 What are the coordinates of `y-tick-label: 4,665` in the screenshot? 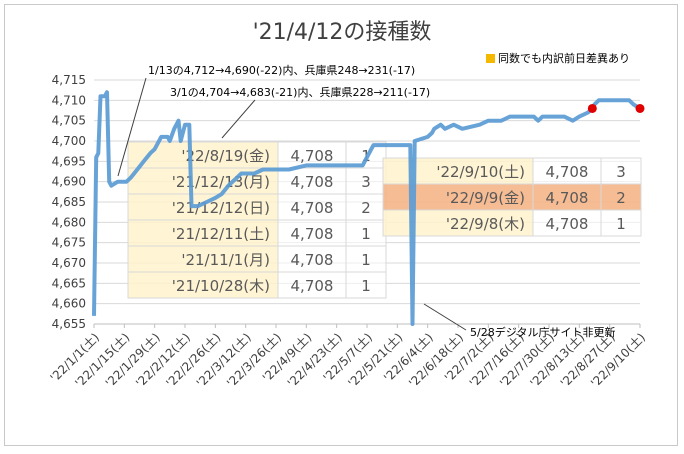 It's located at (69, 283).